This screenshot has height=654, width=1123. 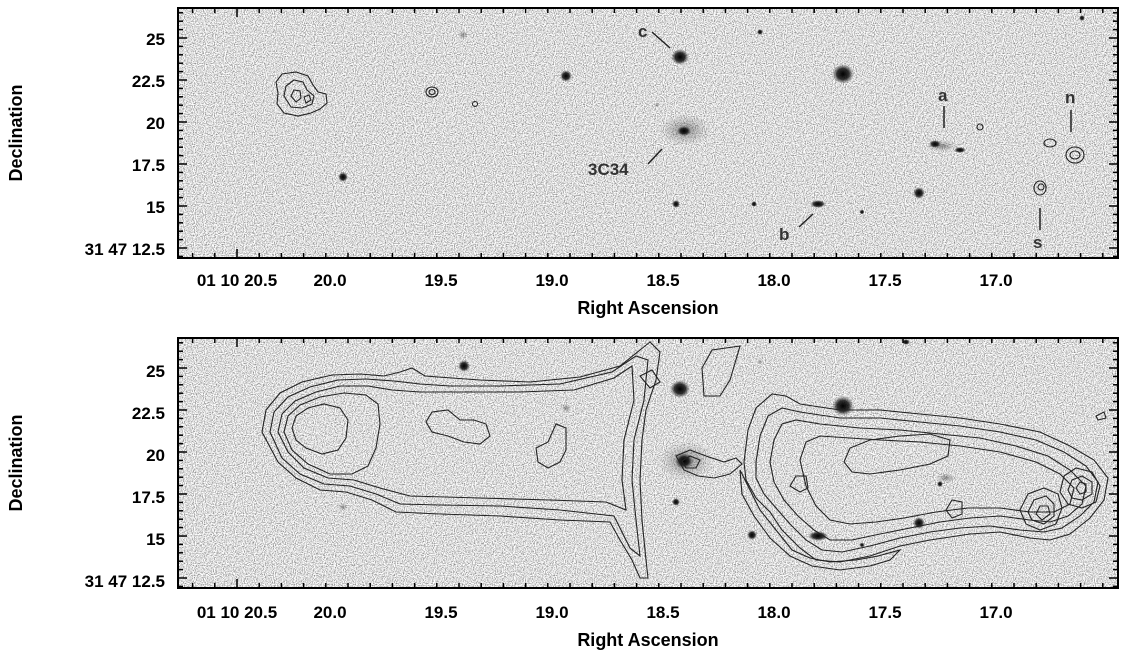 What do you see at coordinates (943, 95) in the screenshot?
I see `annotation-label-a: a` at bounding box center [943, 95].